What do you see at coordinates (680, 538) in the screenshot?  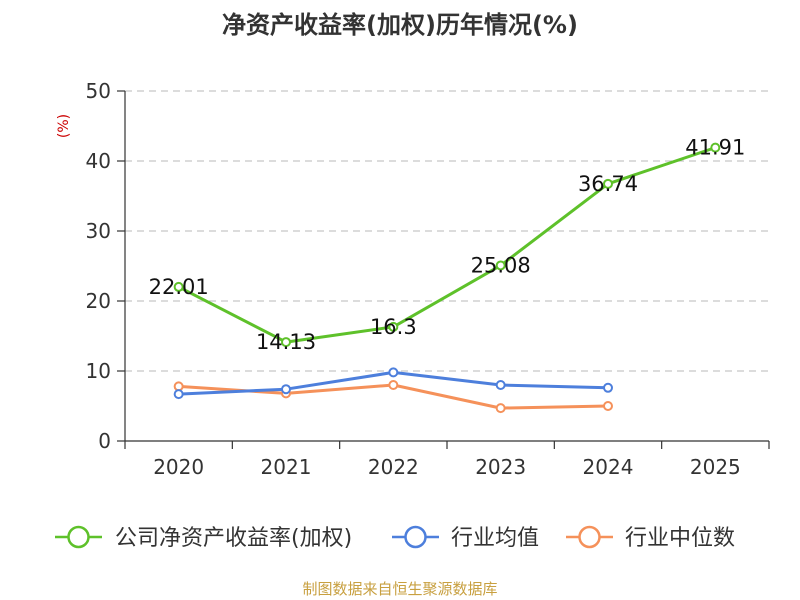 I see `legend-label: 行业中位数` at bounding box center [680, 538].